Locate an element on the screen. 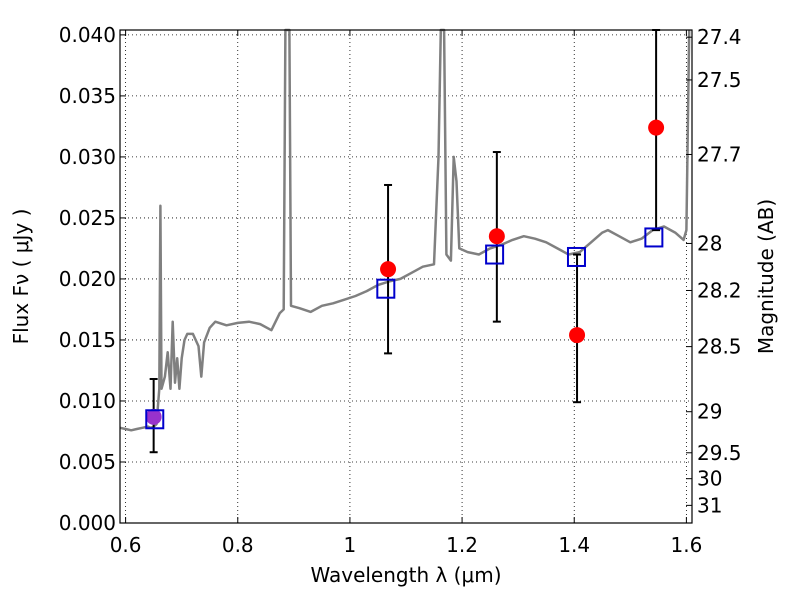  y-tick-label: 0.000 is located at coordinates (87, 523).